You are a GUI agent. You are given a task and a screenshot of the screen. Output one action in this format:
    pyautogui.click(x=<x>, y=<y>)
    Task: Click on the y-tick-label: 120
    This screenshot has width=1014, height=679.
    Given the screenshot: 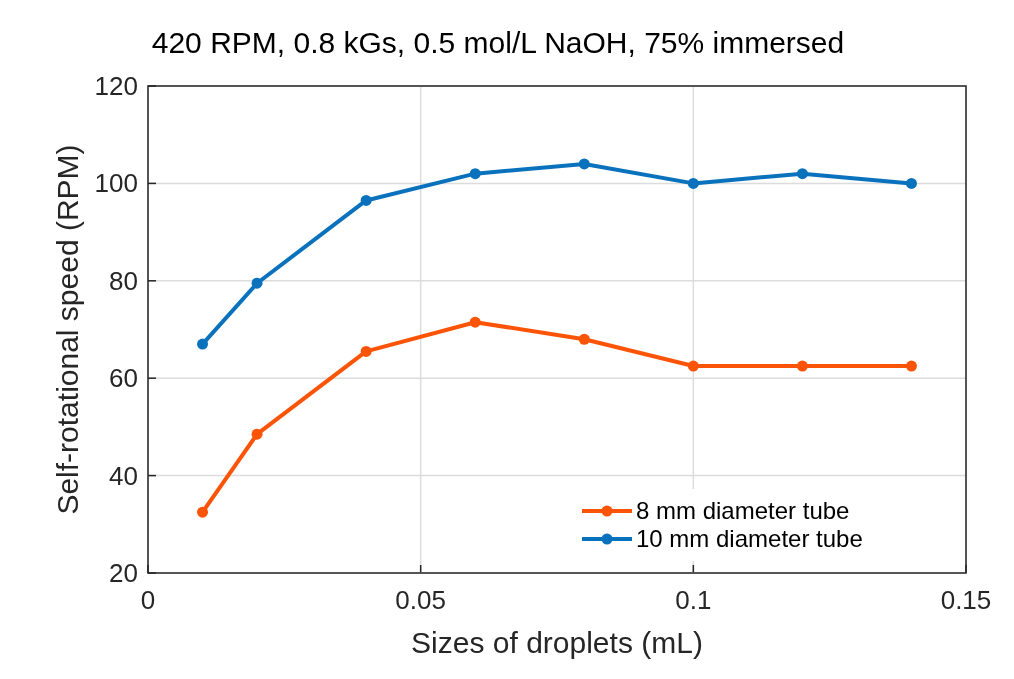 What is the action you would take?
    pyautogui.click(x=116, y=86)
    